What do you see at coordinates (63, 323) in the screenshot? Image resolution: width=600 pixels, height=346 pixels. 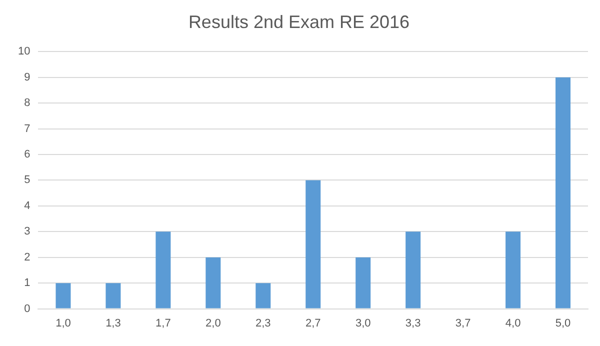 I see `x-tick-label: 1,0` at bounding box center [63, 323].